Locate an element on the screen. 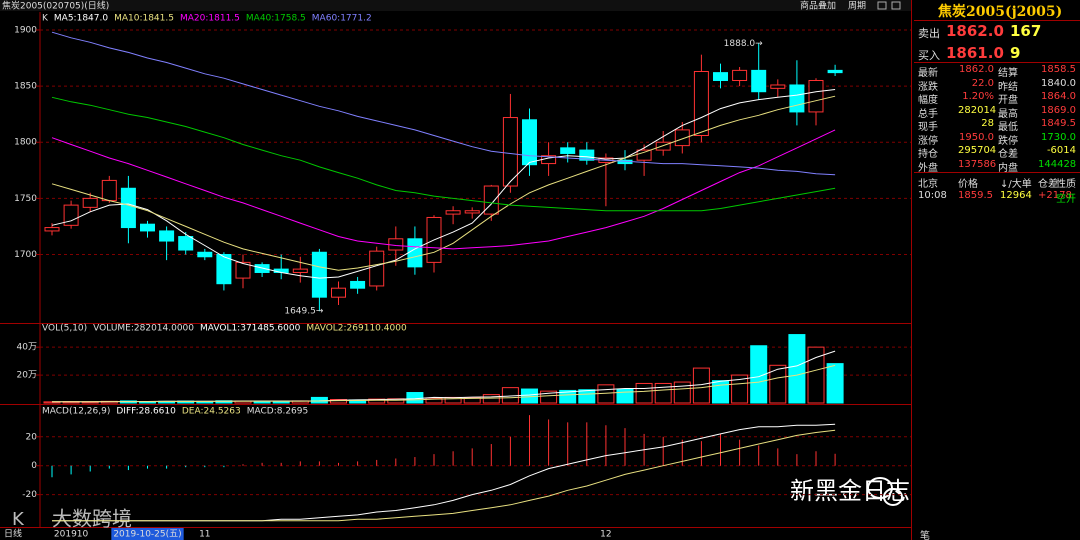 This screenshot has width=1080, height=540. quote-label: 涨停 is located at coordinates (928, 141).